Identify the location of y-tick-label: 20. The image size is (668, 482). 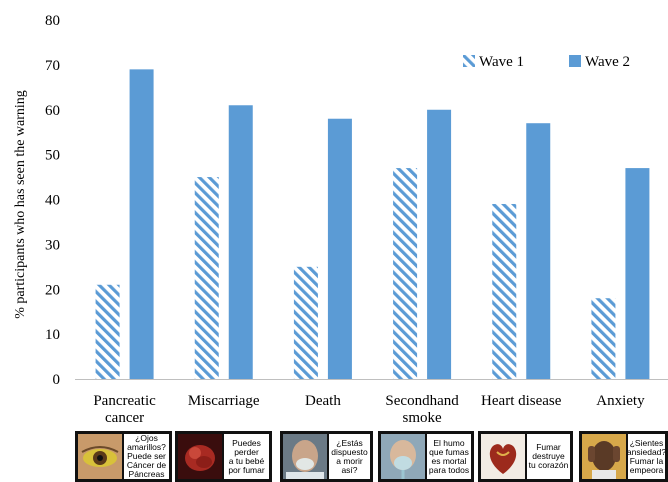
(52, 290).